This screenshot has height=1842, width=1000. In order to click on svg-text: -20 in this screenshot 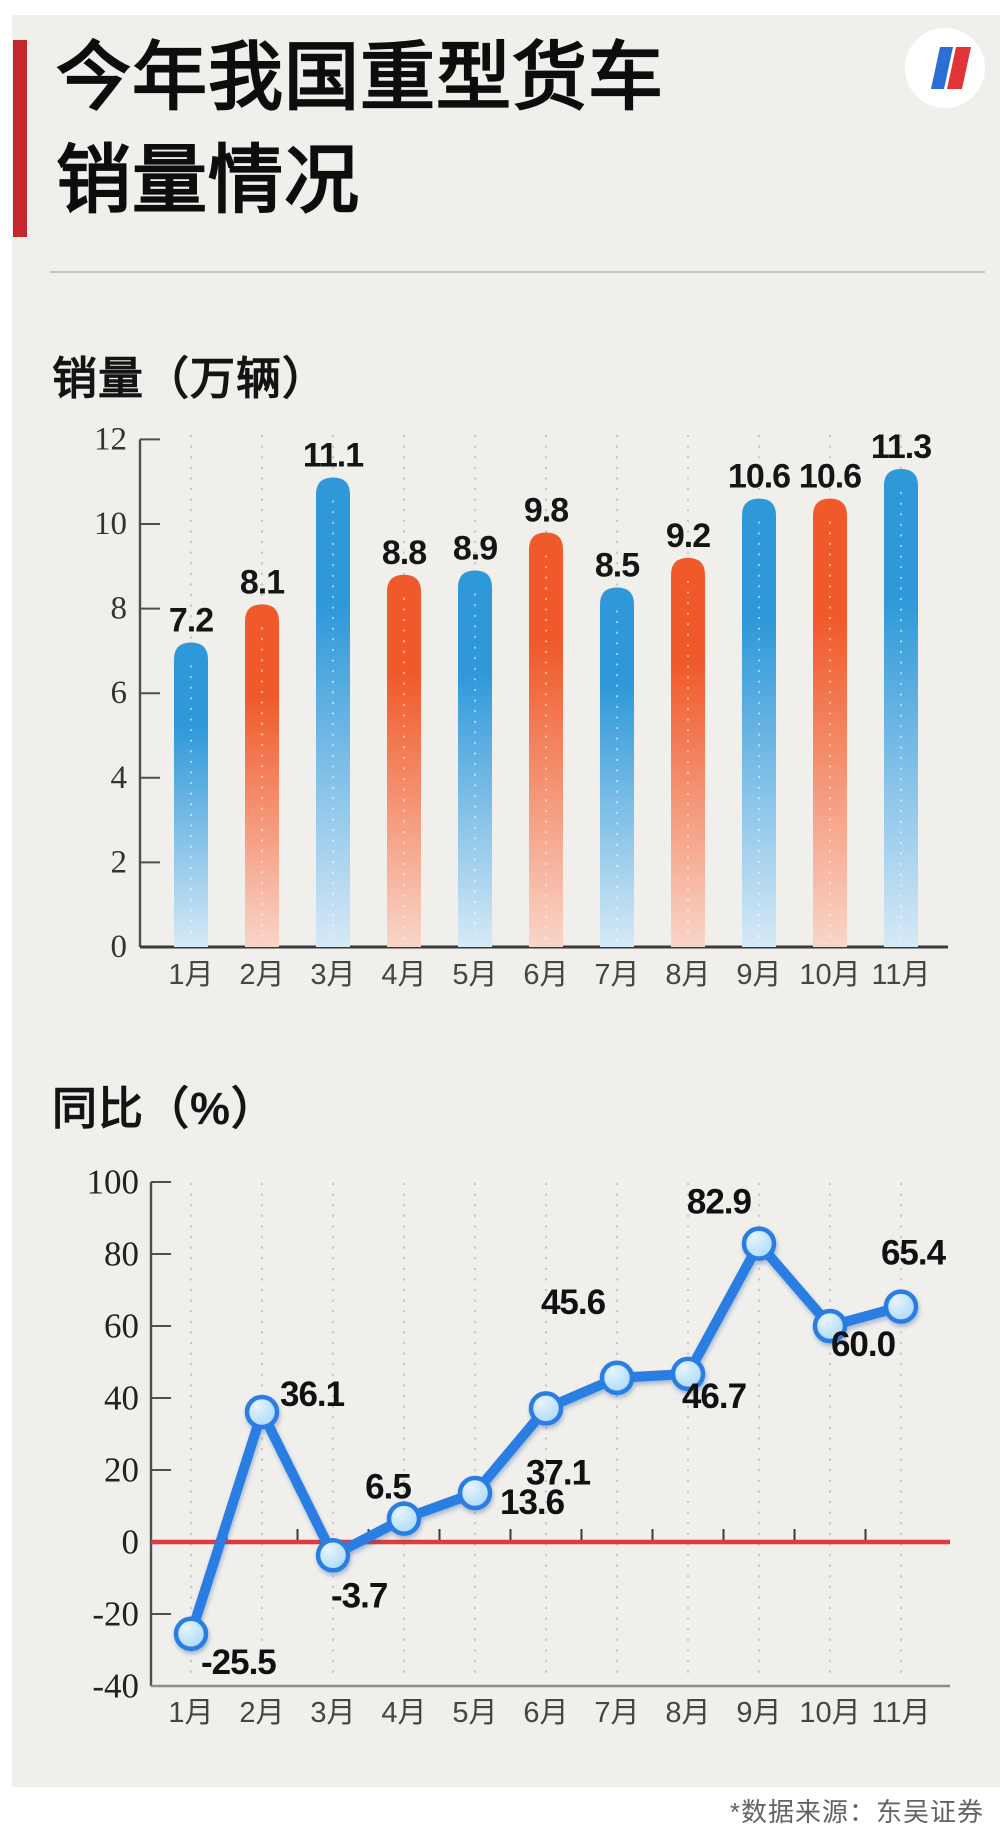, I will do `click(115, 1614)`.